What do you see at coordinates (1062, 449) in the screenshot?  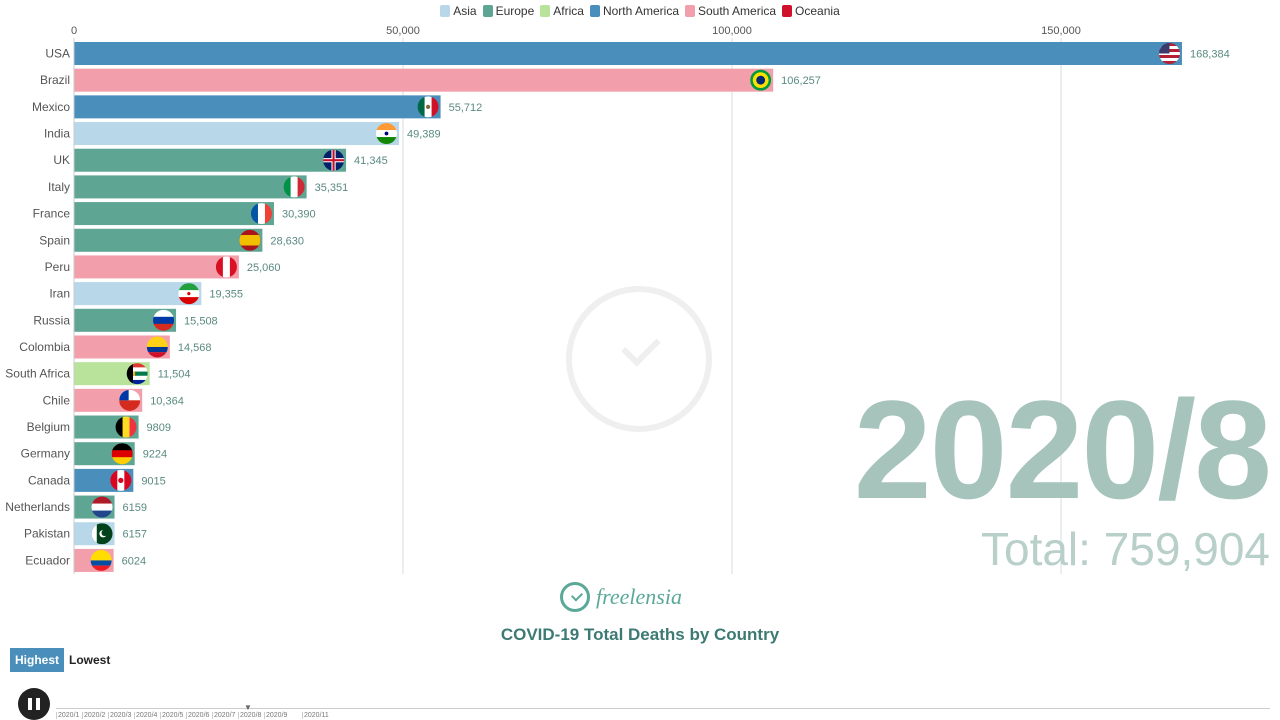 I see `period-label: 2020/8` at bounding box center [1062, 449].